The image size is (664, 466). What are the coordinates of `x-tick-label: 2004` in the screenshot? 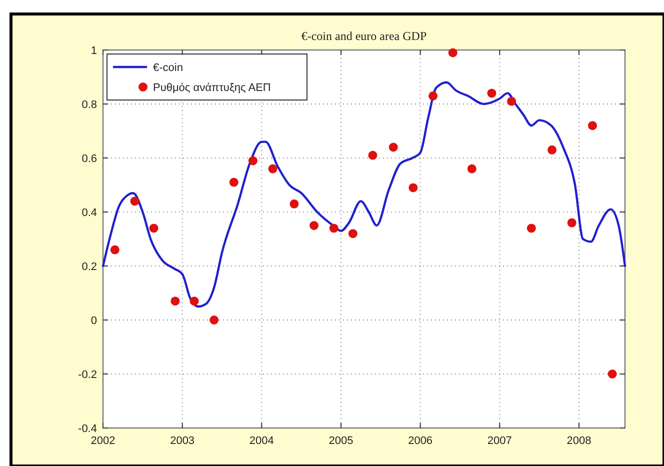 It's located at (261, 441).